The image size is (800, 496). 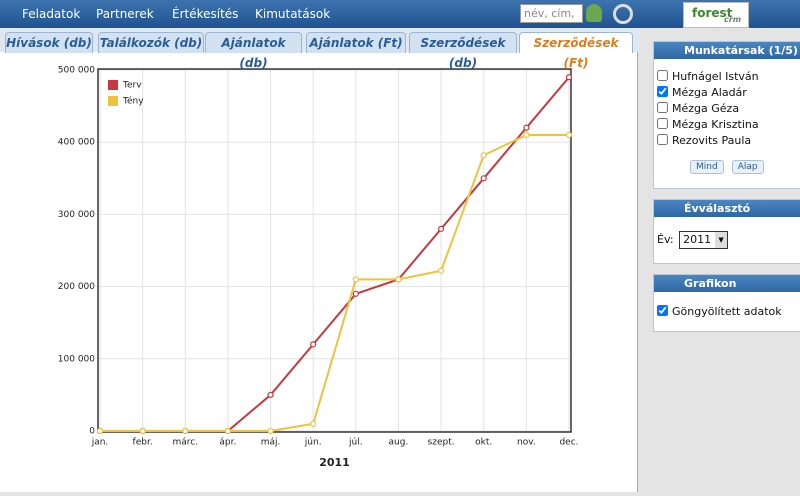 I want to click on x-axis-title: 2011, so click(x=334, y=462).